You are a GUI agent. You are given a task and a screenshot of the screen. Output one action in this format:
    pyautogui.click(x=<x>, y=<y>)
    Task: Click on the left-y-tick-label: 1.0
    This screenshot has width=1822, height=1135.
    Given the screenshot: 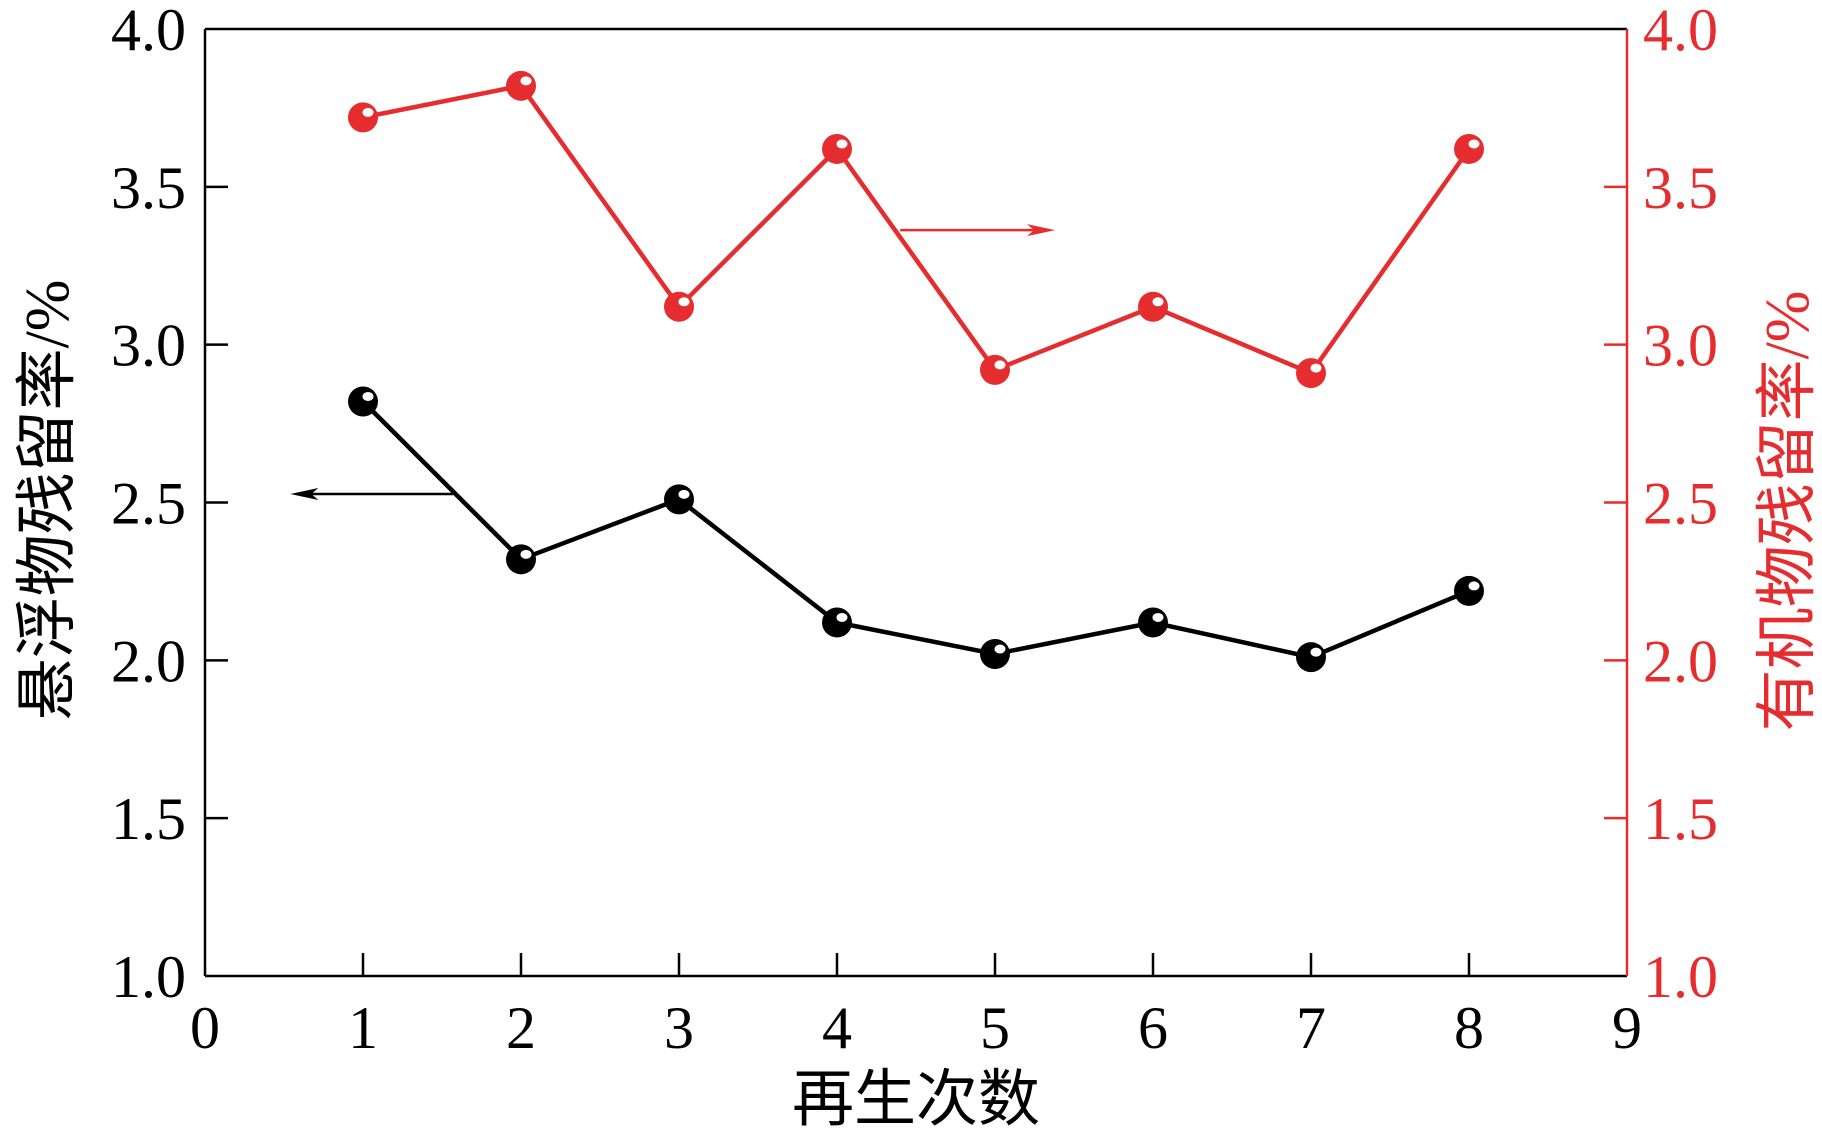 What is the action you would take?
    pyautogui.click(x=148, y=977)
    